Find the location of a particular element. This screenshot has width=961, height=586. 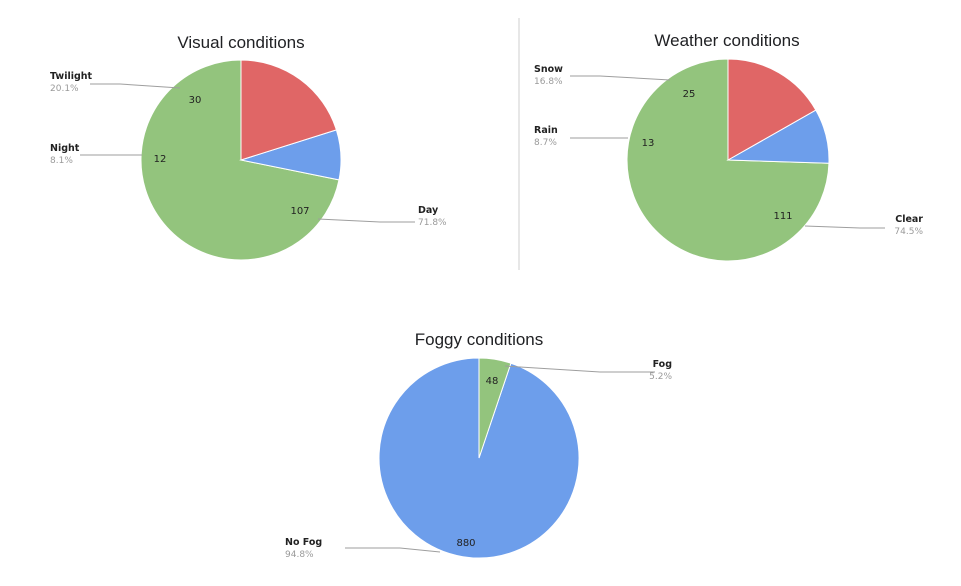

leader-line-twilight is located at coordinates (135, 86).